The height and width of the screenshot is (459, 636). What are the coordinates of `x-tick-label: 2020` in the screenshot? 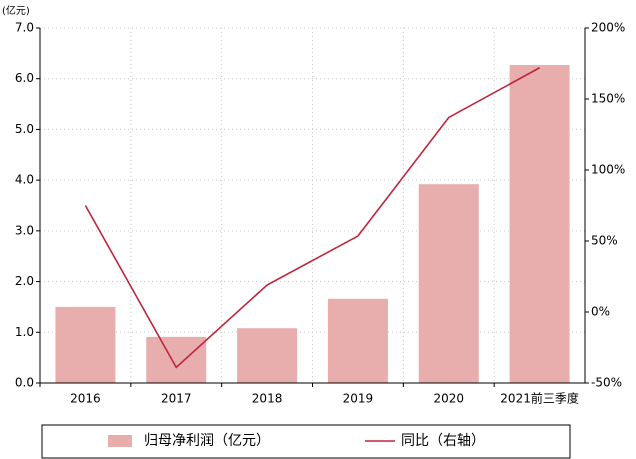 It's located at (448, 399).